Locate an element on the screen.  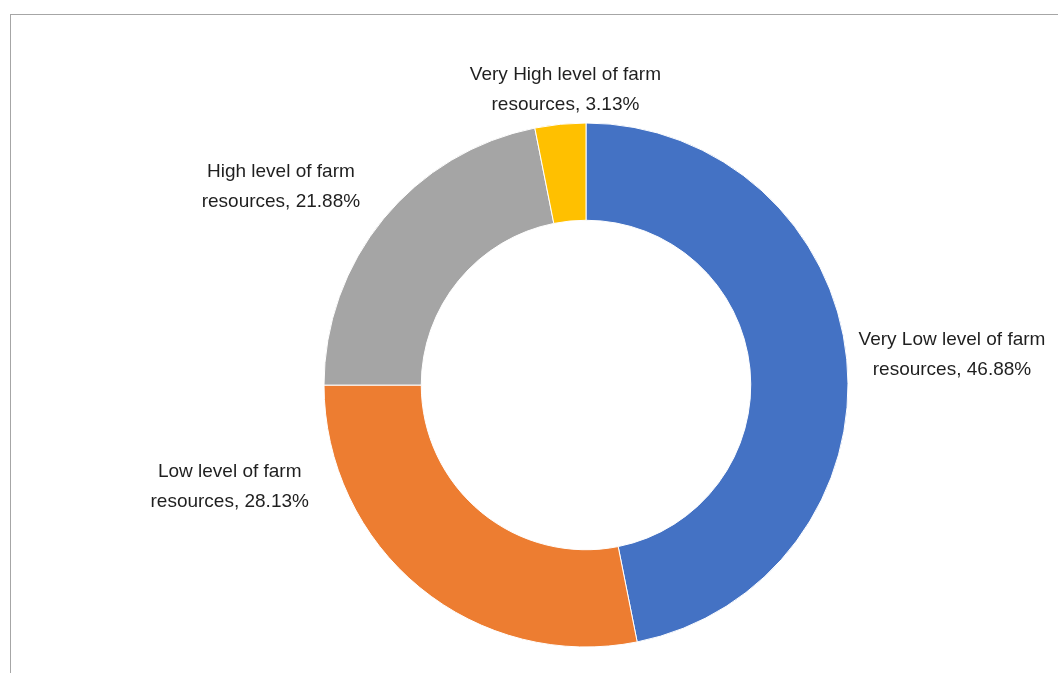
slice-label: Very High level of farm resources, 3.13% is located at coordinates (565, 88).